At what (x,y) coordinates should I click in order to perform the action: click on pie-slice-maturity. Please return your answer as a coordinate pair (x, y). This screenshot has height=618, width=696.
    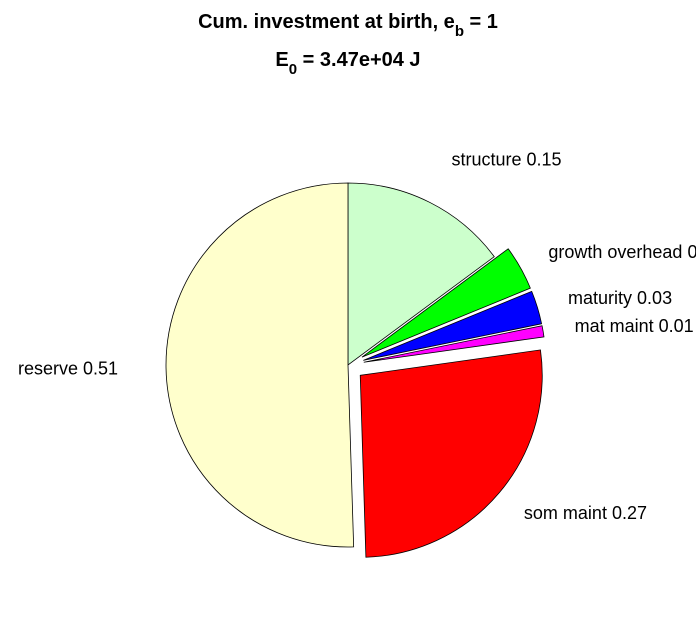
    Looking at the image, I should click on (453, 325).